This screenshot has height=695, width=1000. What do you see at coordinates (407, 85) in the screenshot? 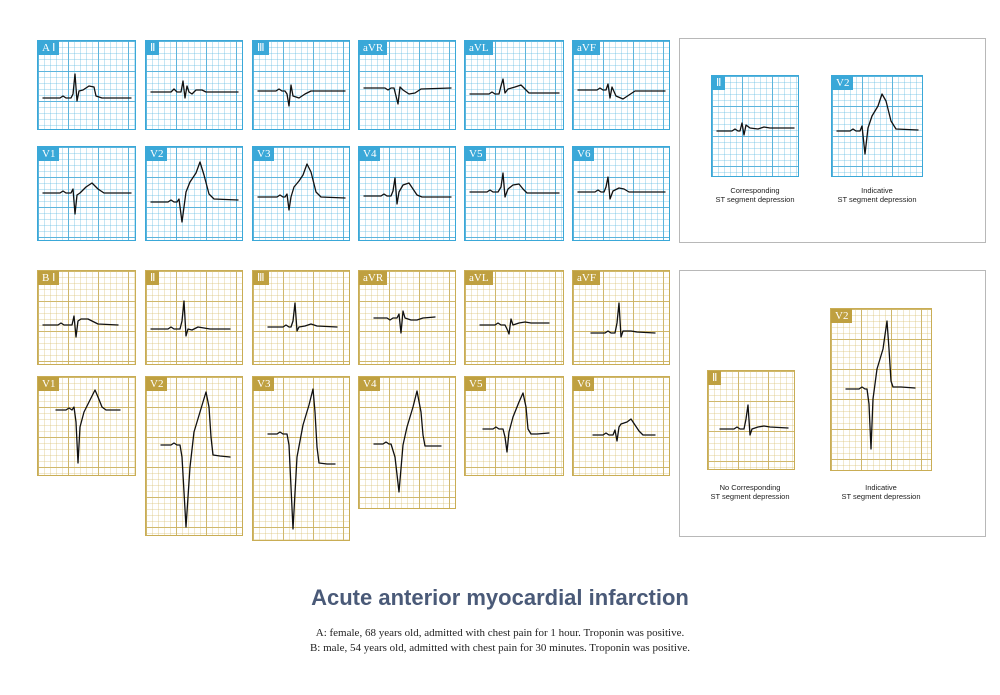
I see `ecg-panel-a-aVR: aVR` at bounding box center [407, 85].